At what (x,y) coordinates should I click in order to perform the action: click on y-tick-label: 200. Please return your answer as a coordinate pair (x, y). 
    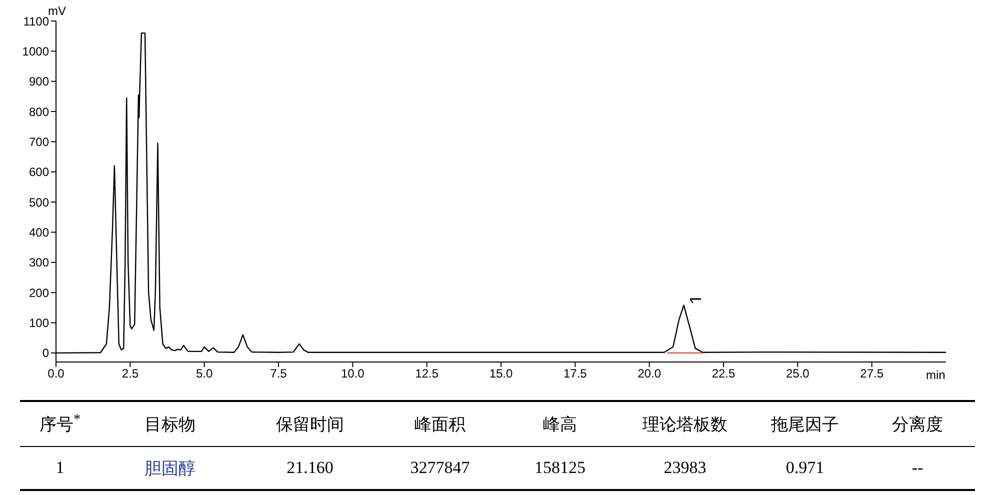
    Looking at the image, I should click on (39, 293).